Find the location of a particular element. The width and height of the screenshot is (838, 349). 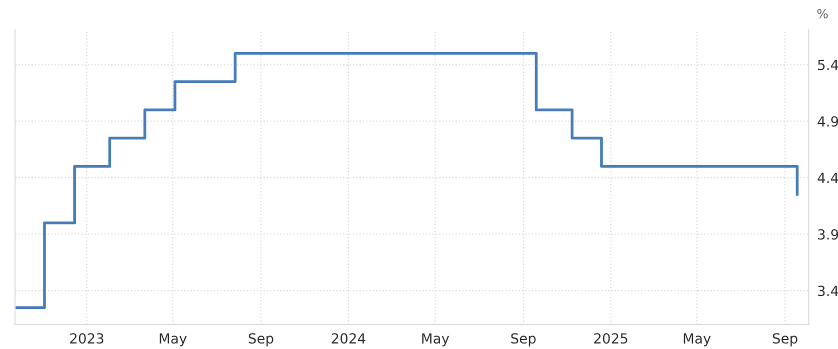

x-tick-label: 2025 is located at coordinates (611, 338).